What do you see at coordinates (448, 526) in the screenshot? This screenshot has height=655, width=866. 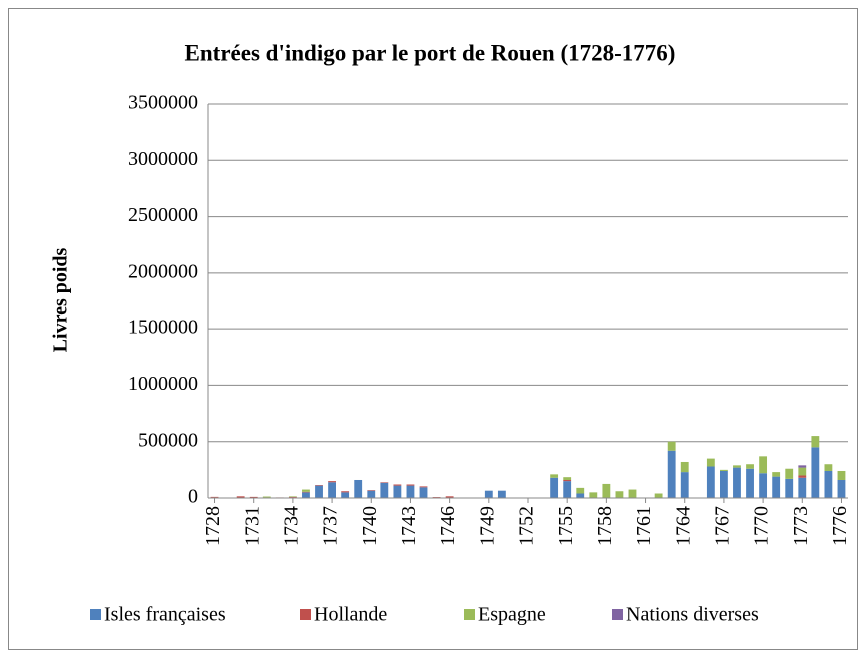 I see `x-tick-label: 1746` at bounding box center [448, 526].